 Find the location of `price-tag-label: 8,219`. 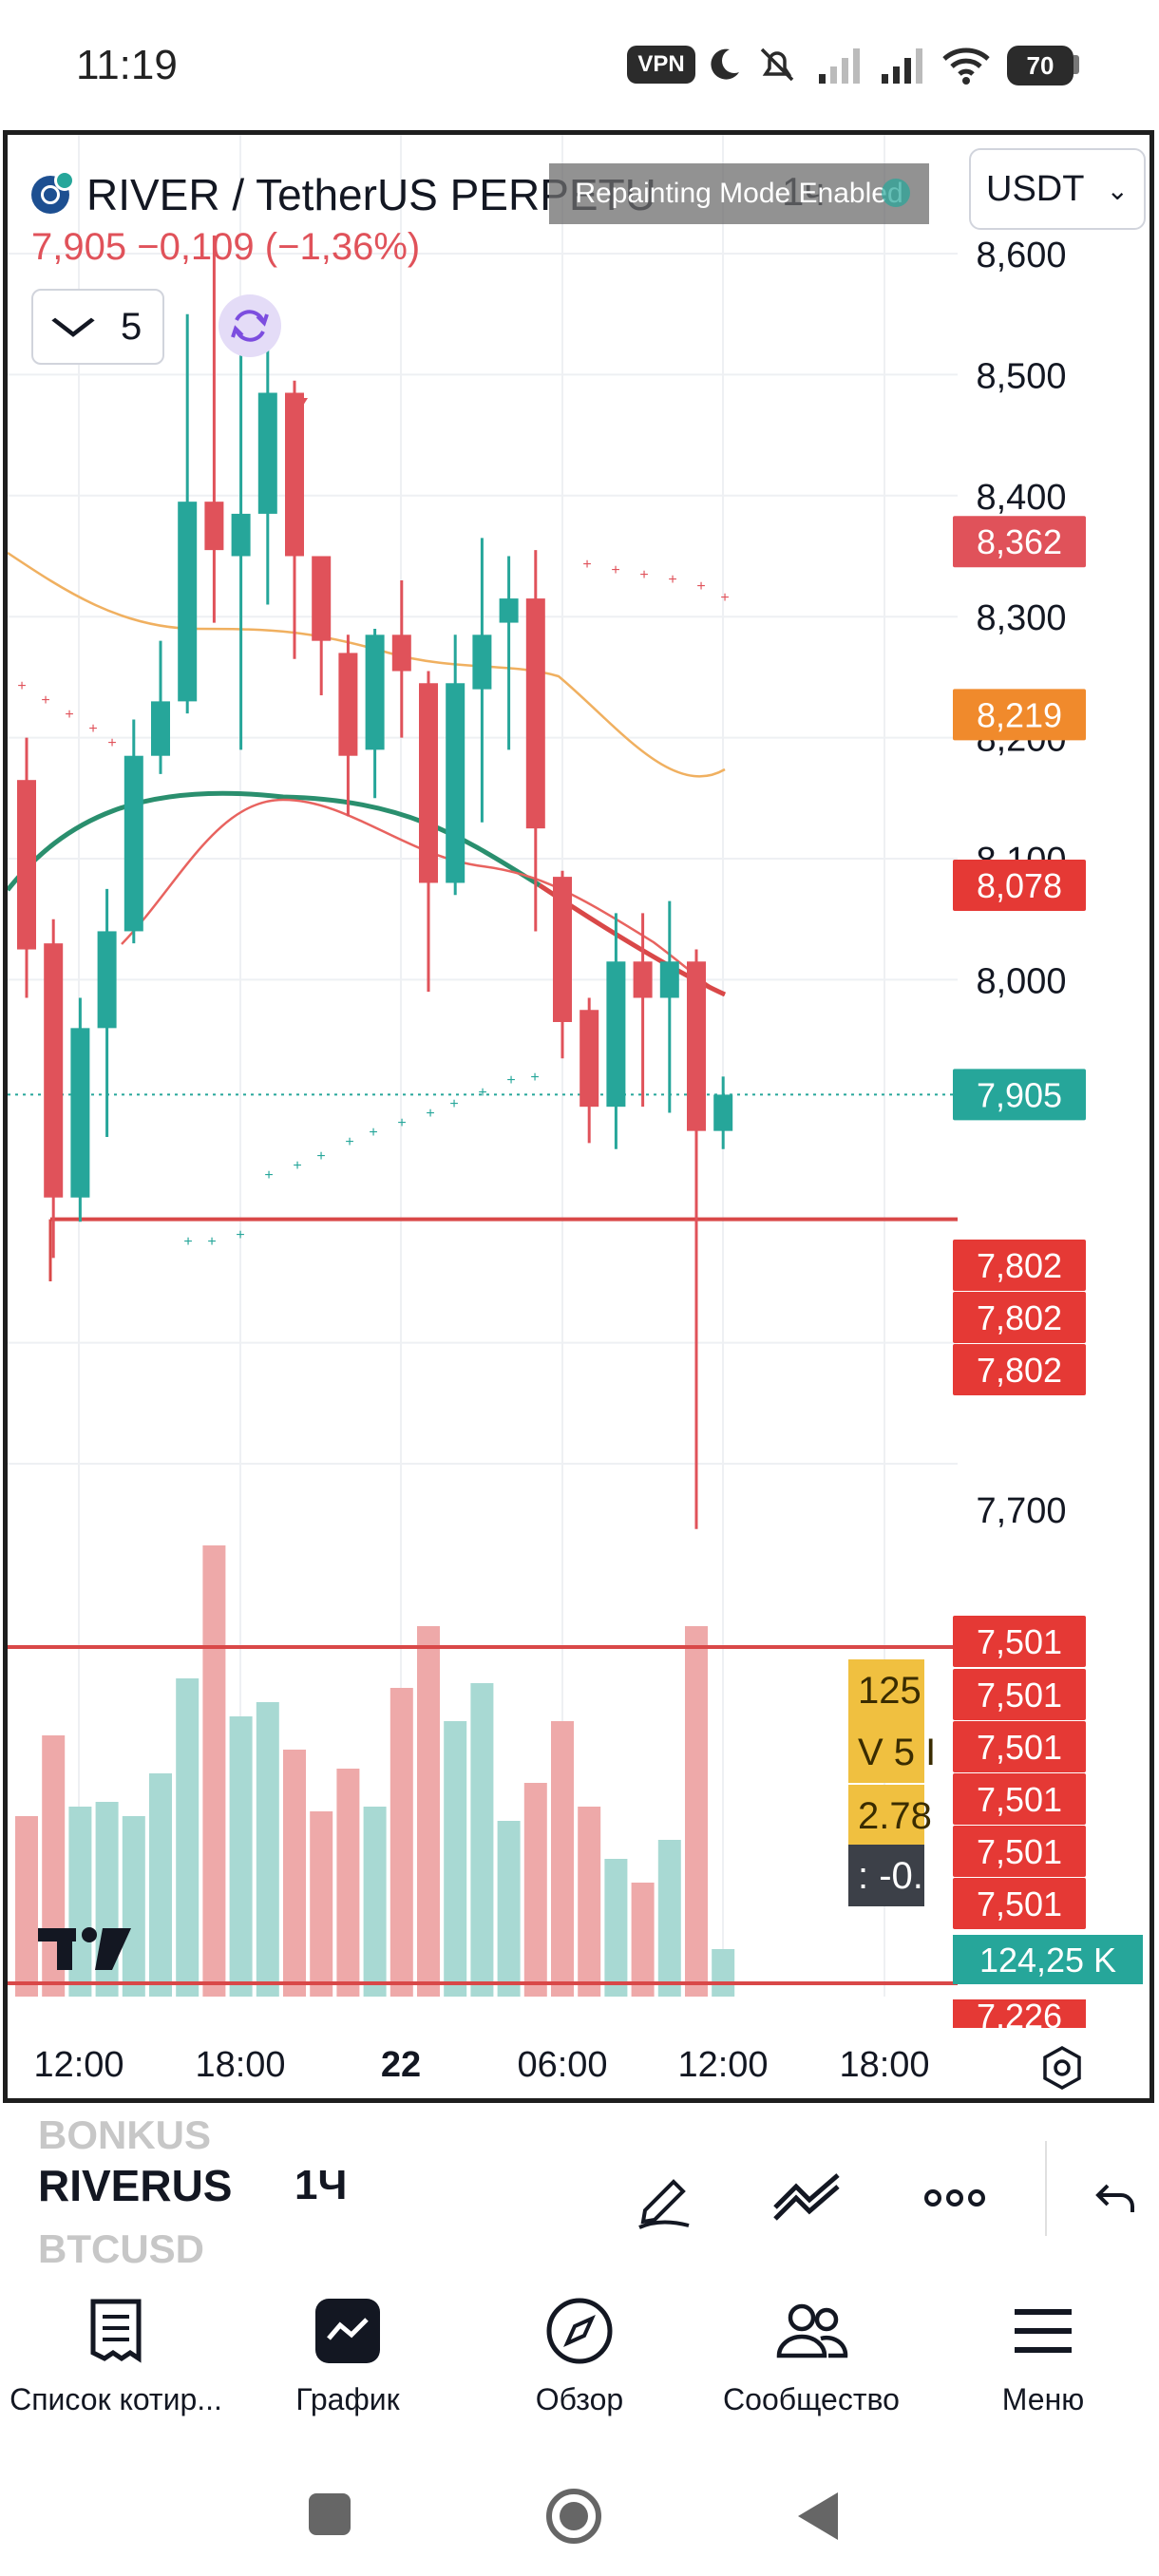

price-tag-label: 8,219 is located at coordinates (1019, 714).